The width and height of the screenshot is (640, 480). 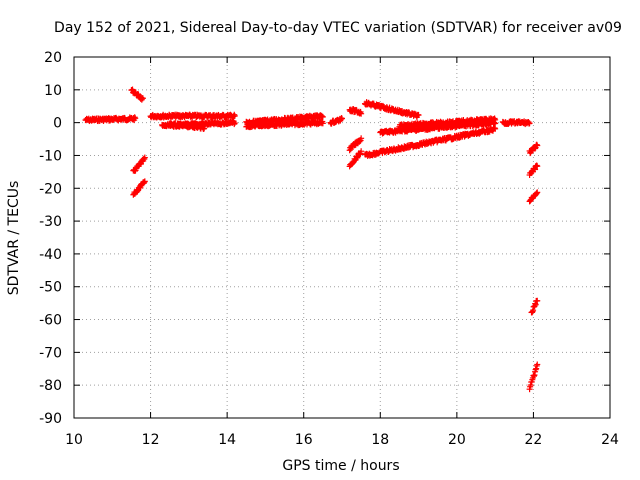 I want to click on y-tick-label: -70, so click(x=50, y=353).